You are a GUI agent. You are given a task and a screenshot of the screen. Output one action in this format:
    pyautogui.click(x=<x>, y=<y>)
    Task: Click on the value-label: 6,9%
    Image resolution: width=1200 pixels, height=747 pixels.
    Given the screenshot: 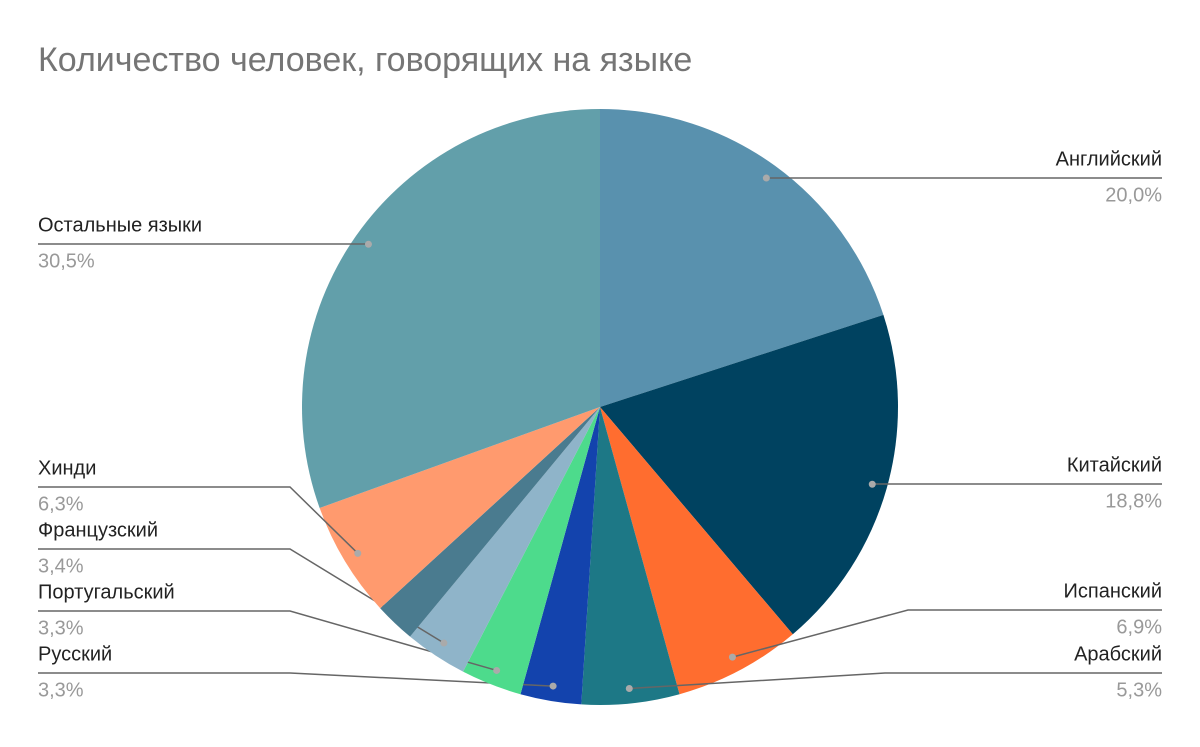 What is the action you would take?
    pyautogui.click(x=1139, y=627)
    